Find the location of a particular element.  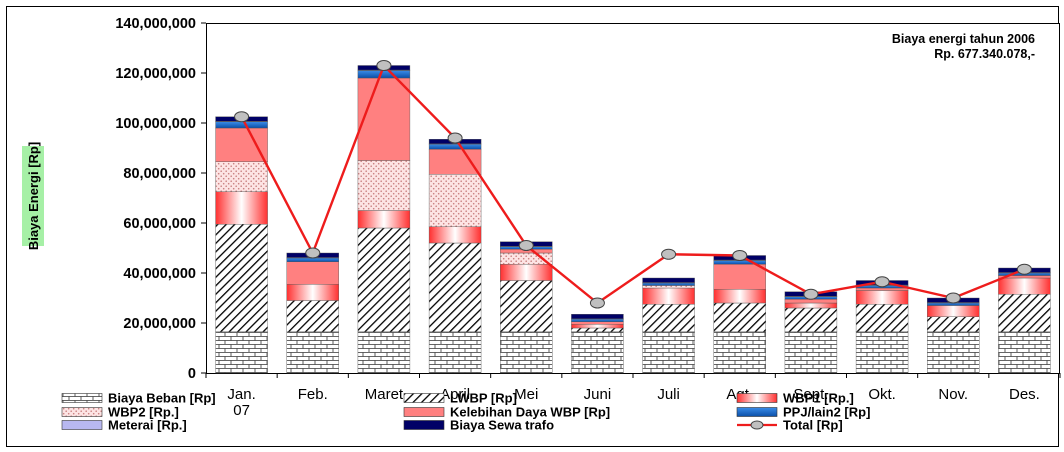

legend-label-wbp1: WBP1 [Rp.] is located at coordinates (818, 398).